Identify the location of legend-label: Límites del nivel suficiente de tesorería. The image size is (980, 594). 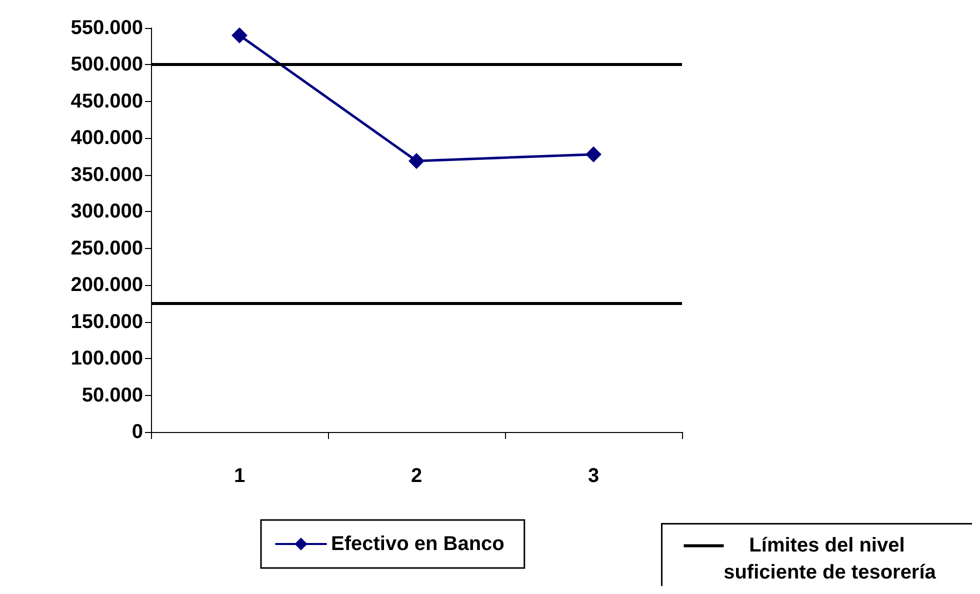
(830, 559).